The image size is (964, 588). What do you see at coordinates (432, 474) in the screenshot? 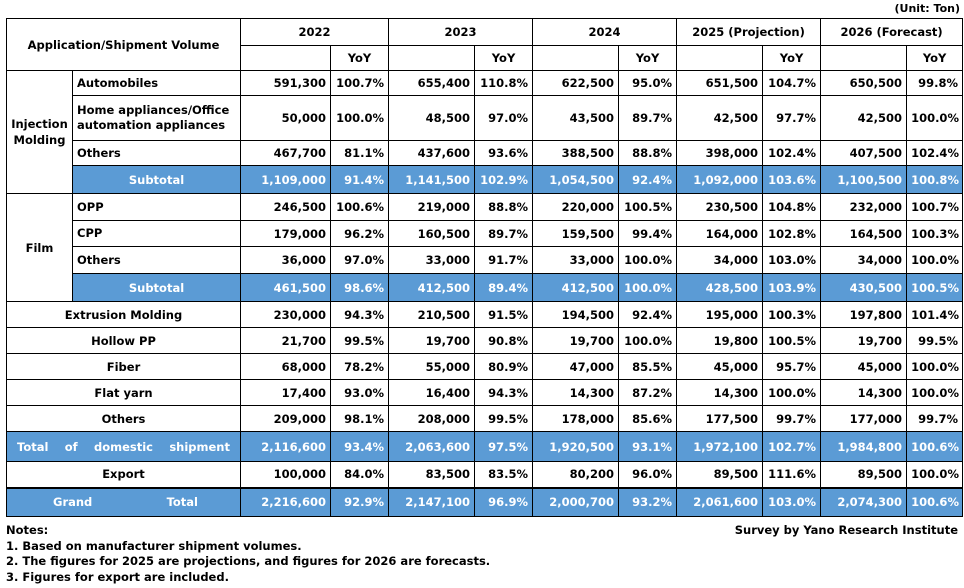
I see `volume-cell: 83,500` at bounding box center [432, 474].